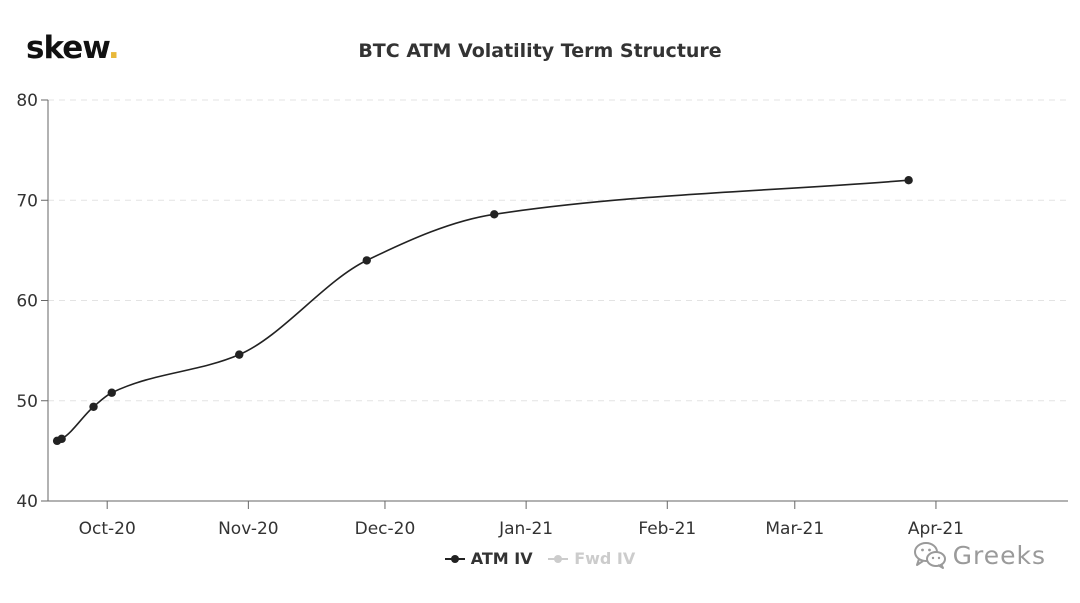 The width and height of the screenshot is (1080, 603). Describe the element at coordinates (605, 558) in the screenshot. I see `legend-label-fwd-iv: Fwd IV` at that location.